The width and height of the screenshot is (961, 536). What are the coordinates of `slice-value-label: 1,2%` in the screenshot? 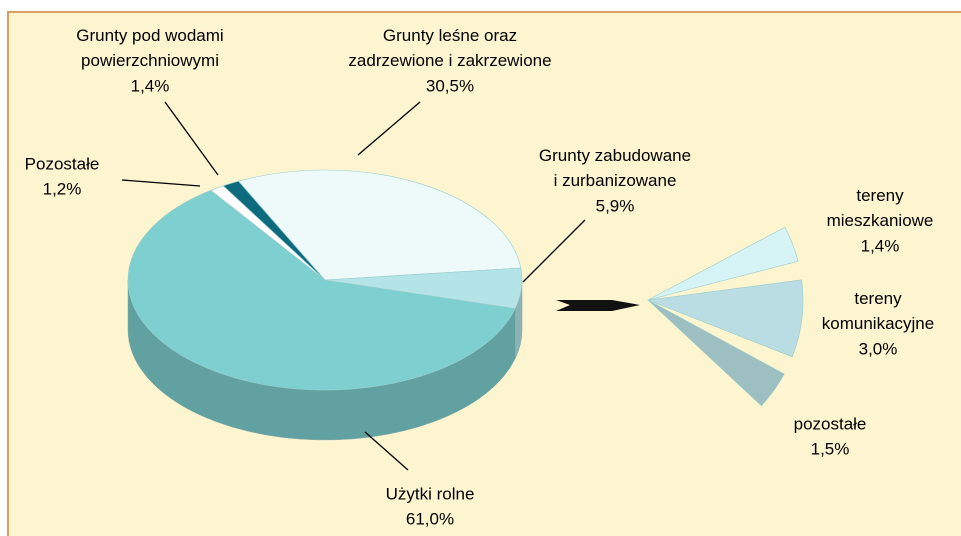 It's located at (62, 188).